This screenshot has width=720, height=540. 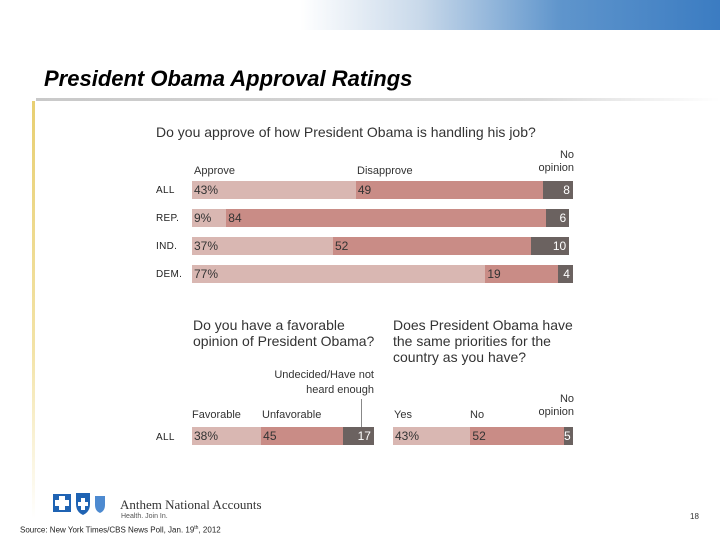 What do you see at coordinates (477, 415) in the screenshot?
I see `chart3-legend-no: No` at bounding box center [477, 415].